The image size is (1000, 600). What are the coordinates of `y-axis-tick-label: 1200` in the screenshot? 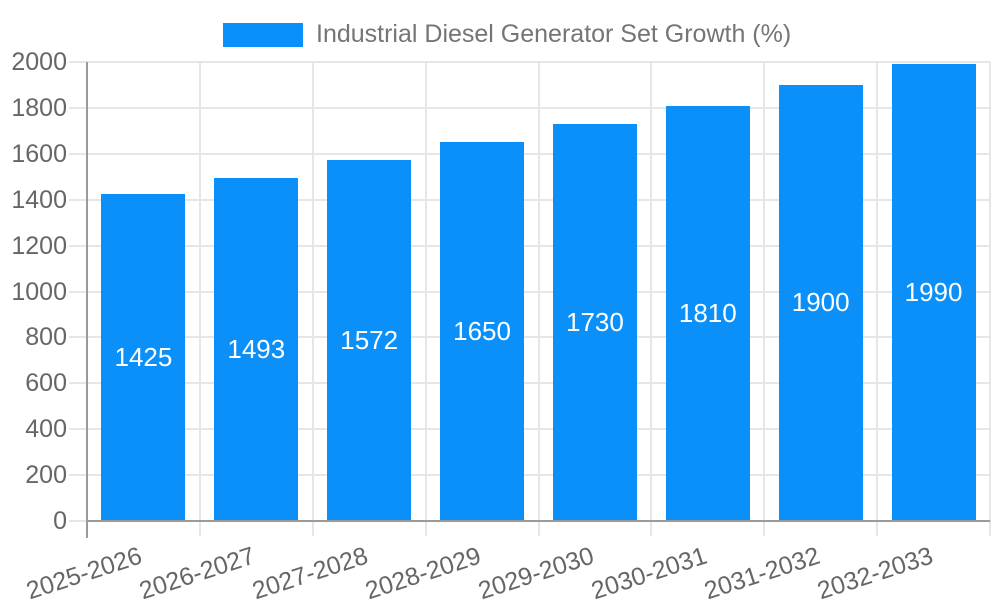 It's located at (39, 245).